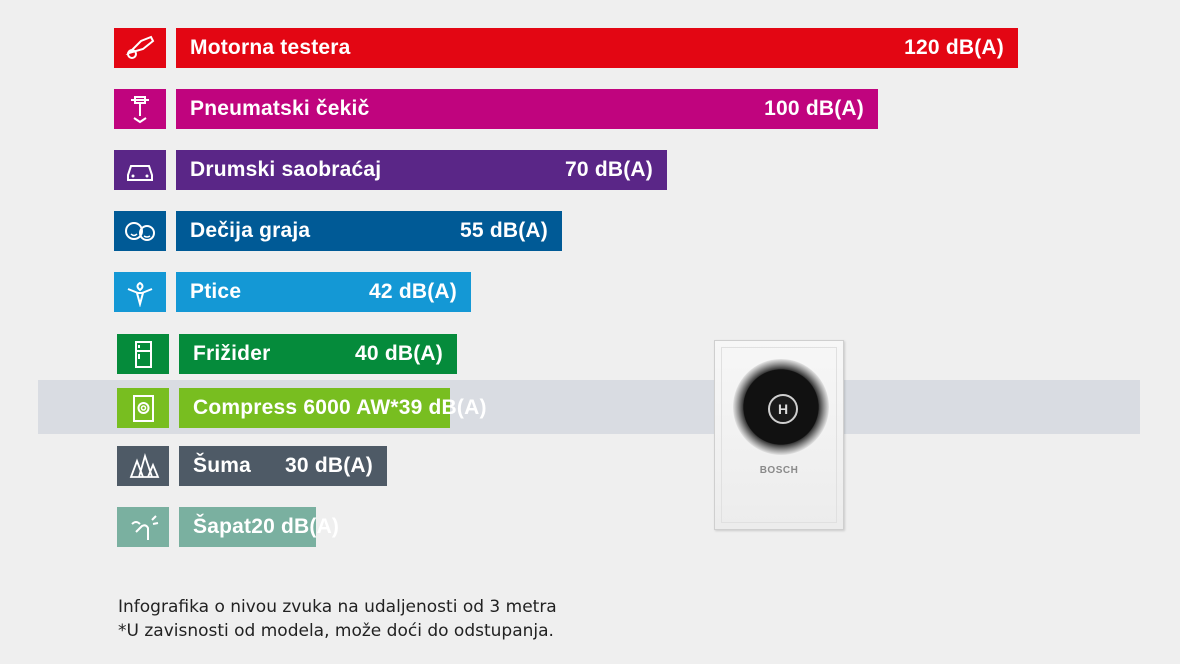  I want to click on bar-label: Pneumatski čekič, so click(280, 108).